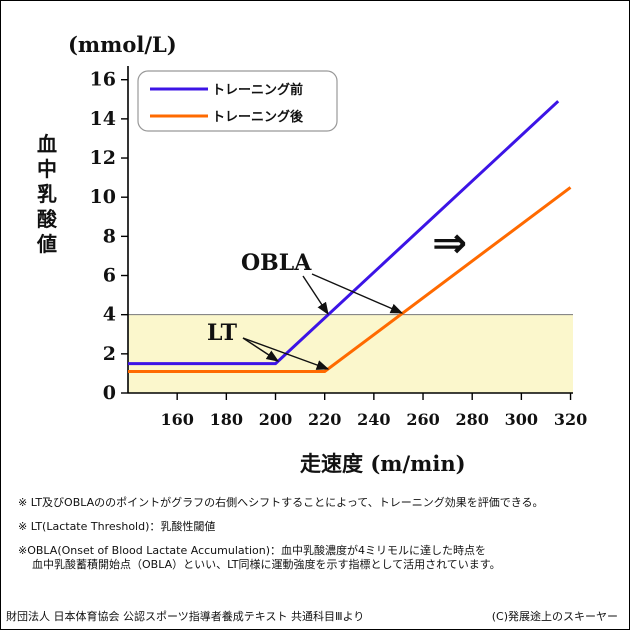  What do you see at coordinates (226, 419) in the screenshot?
I see `x-tick-label-180: 180` at bounding box center [226, 419].